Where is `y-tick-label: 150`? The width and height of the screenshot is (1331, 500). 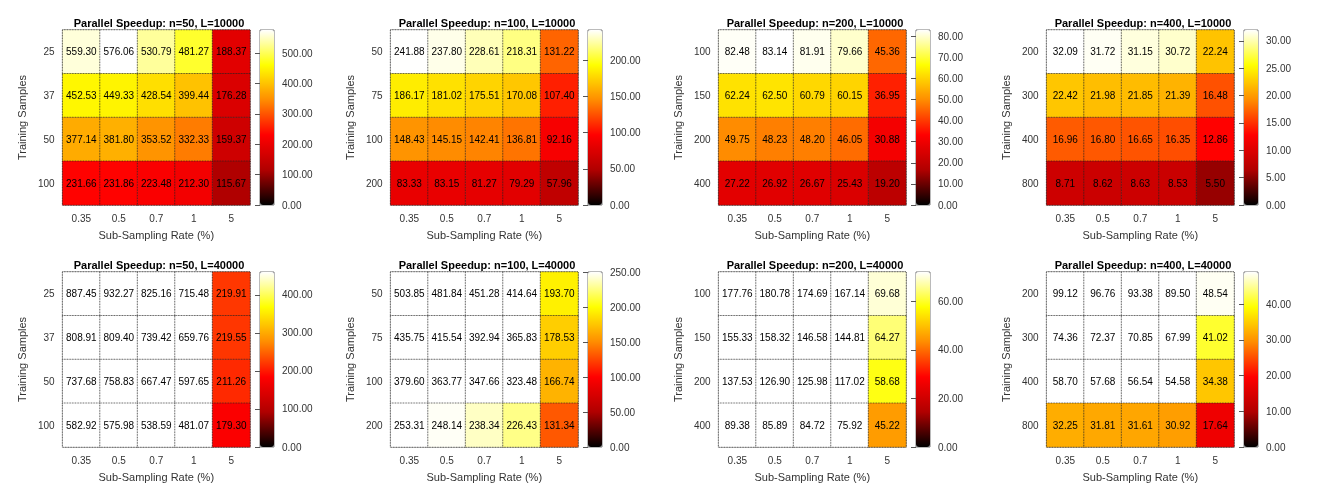 y-tick-label: 150 is located at coordinates (702, 96).